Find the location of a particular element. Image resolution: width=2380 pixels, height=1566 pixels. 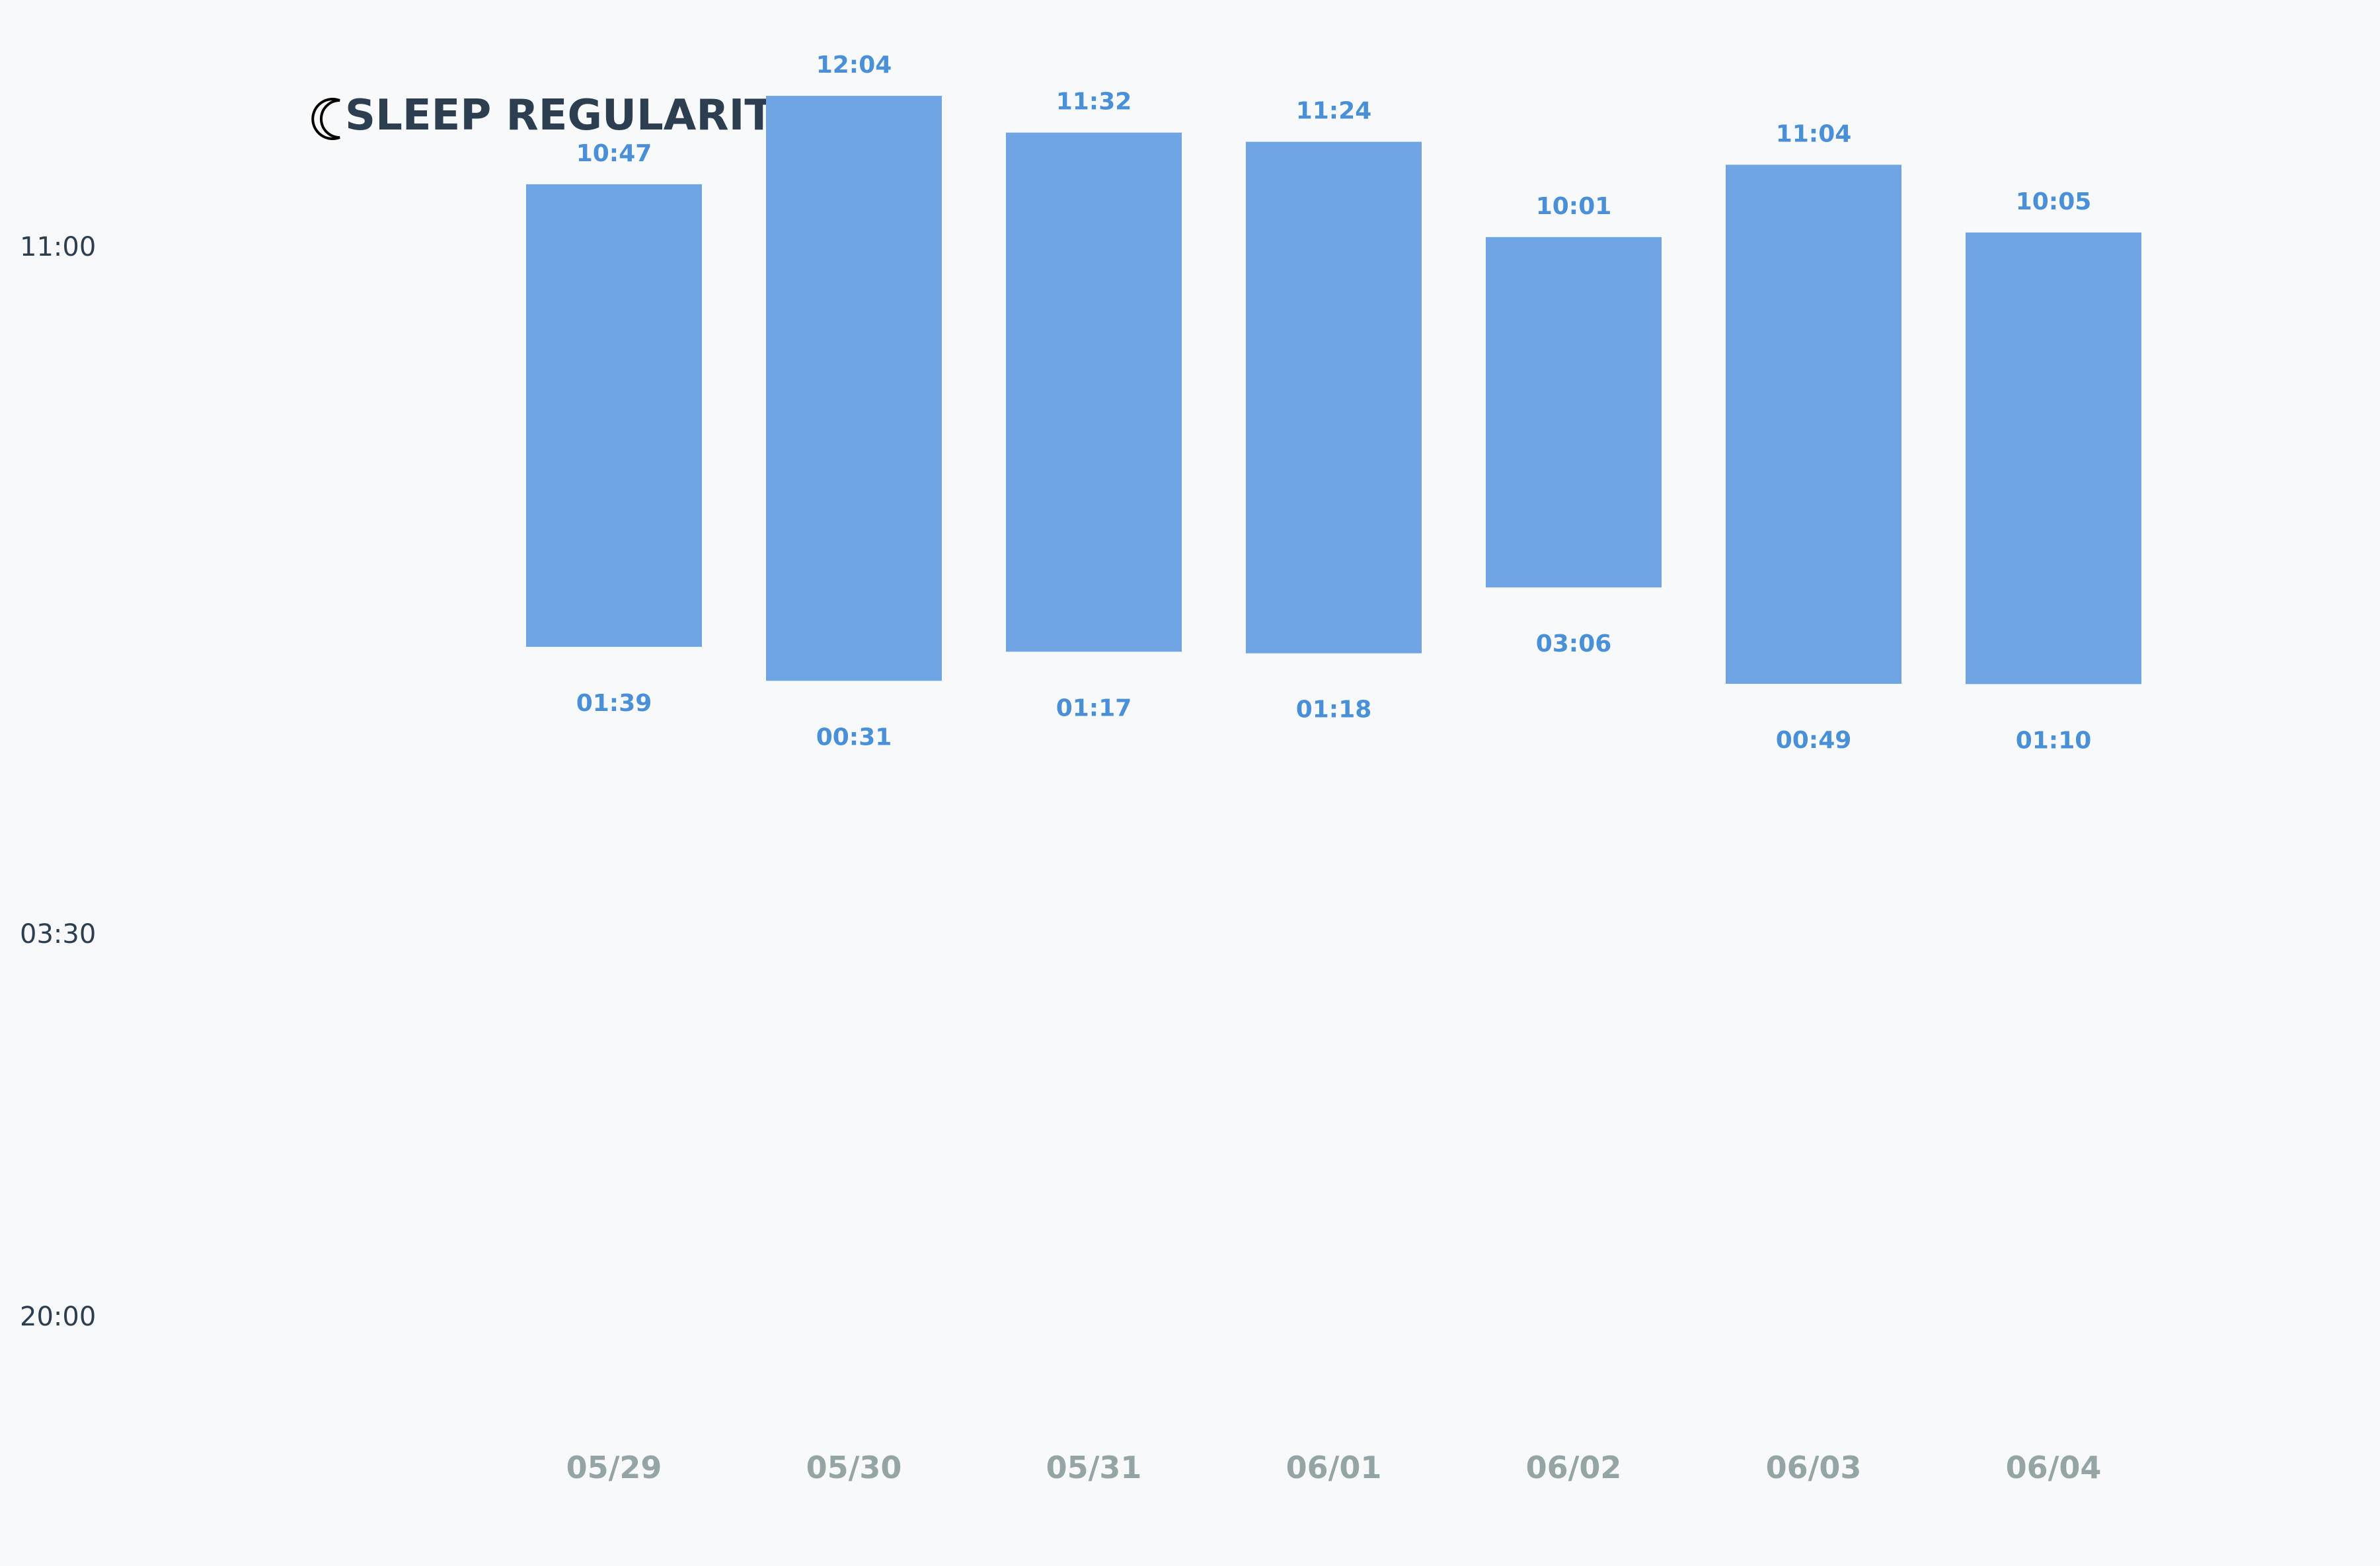

bar-group: 11:24 01:18 is located at coordinates (1334, 411).